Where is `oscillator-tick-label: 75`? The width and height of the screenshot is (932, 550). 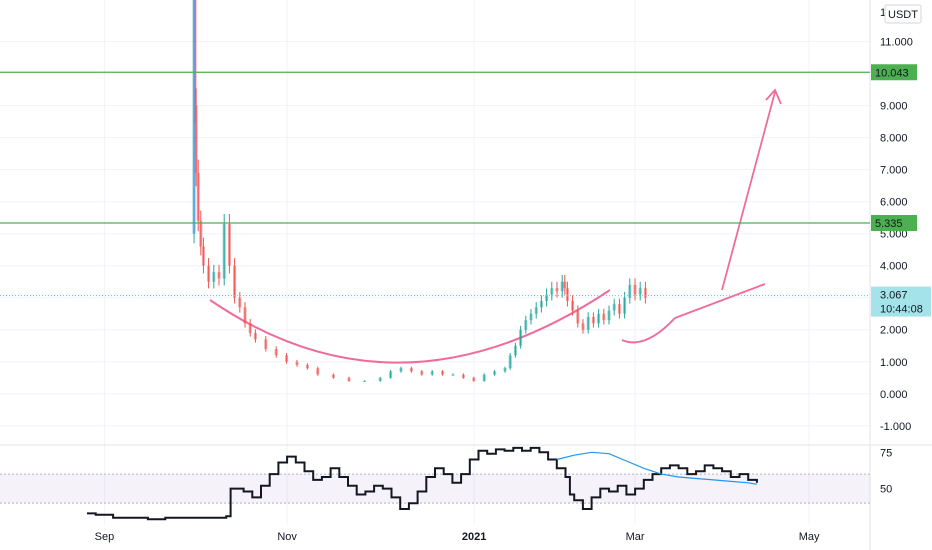
oscillator-tick-label: 75 is located at coordinates (886, 453).